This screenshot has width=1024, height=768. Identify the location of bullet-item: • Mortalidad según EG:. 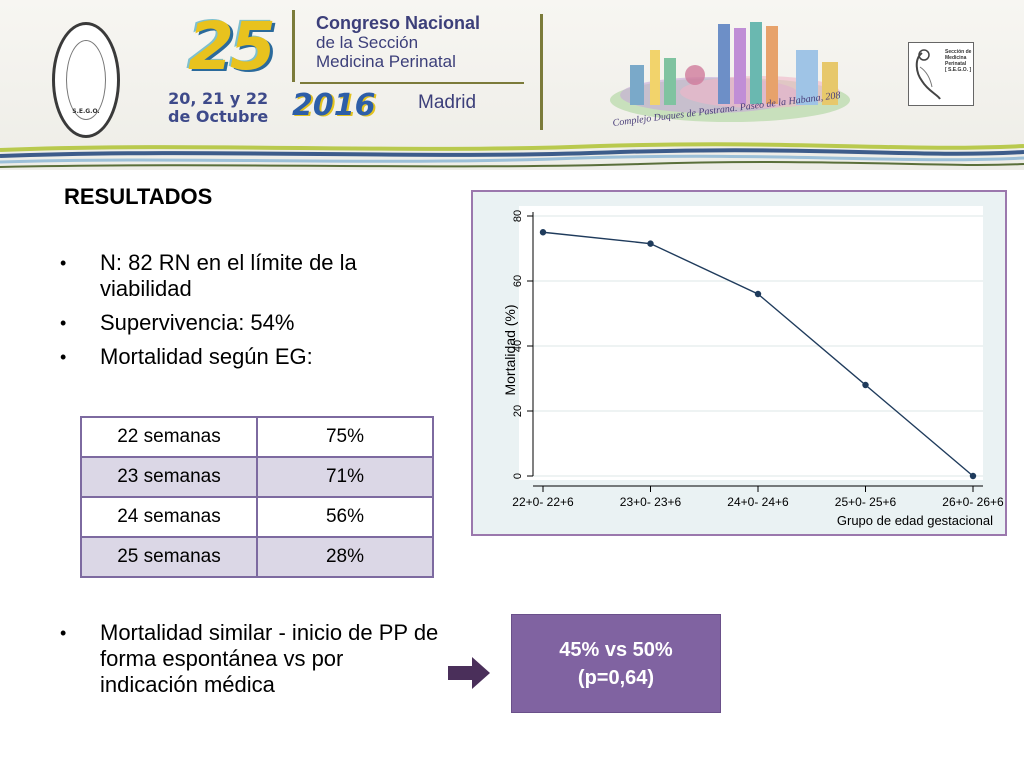
(240, 357).